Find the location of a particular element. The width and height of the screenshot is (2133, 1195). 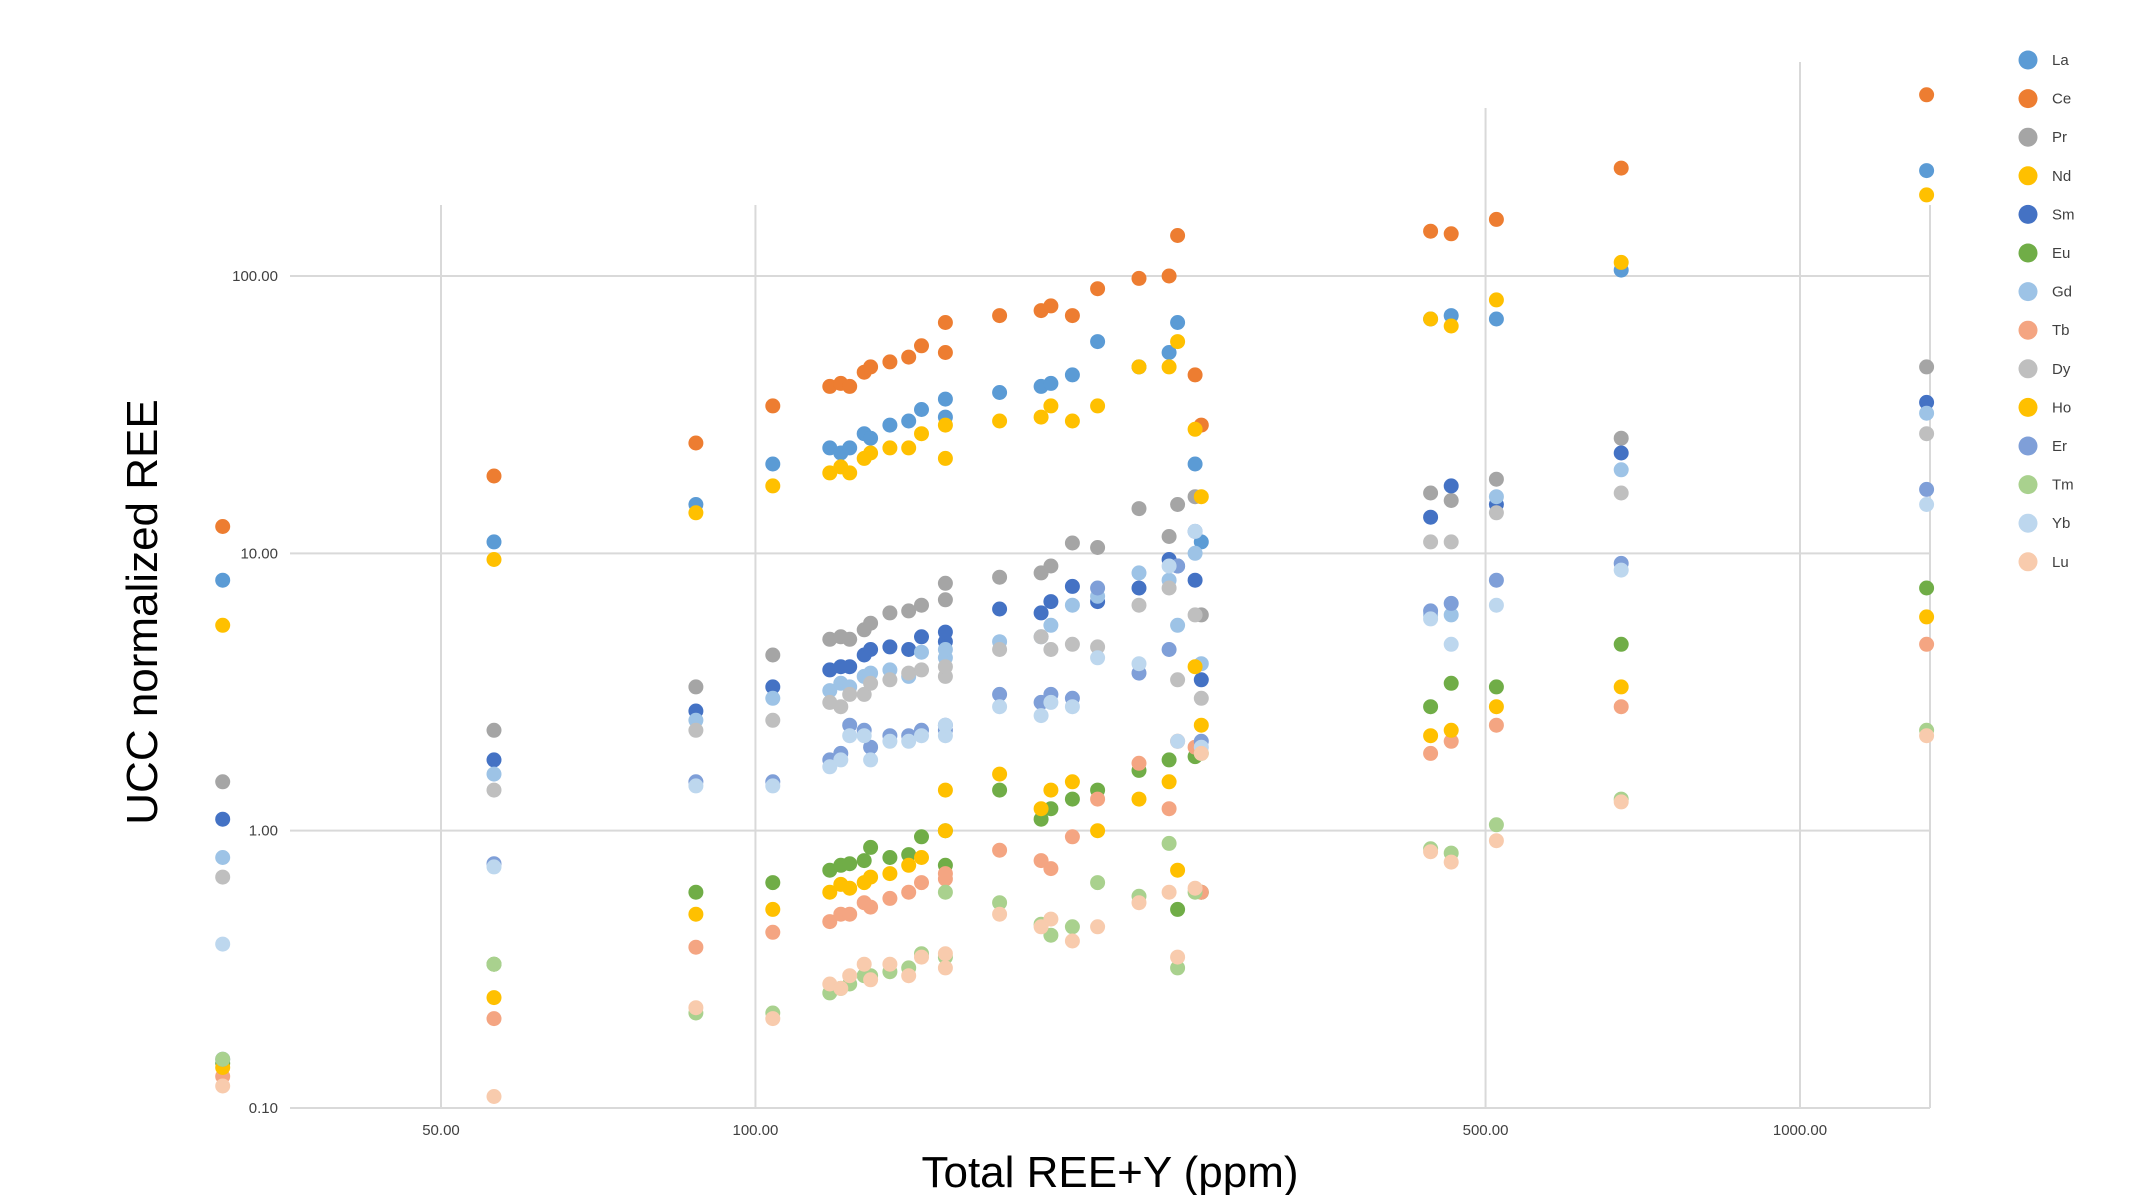

legend-item-pr: Pr is located at coordinates (2042, 137).